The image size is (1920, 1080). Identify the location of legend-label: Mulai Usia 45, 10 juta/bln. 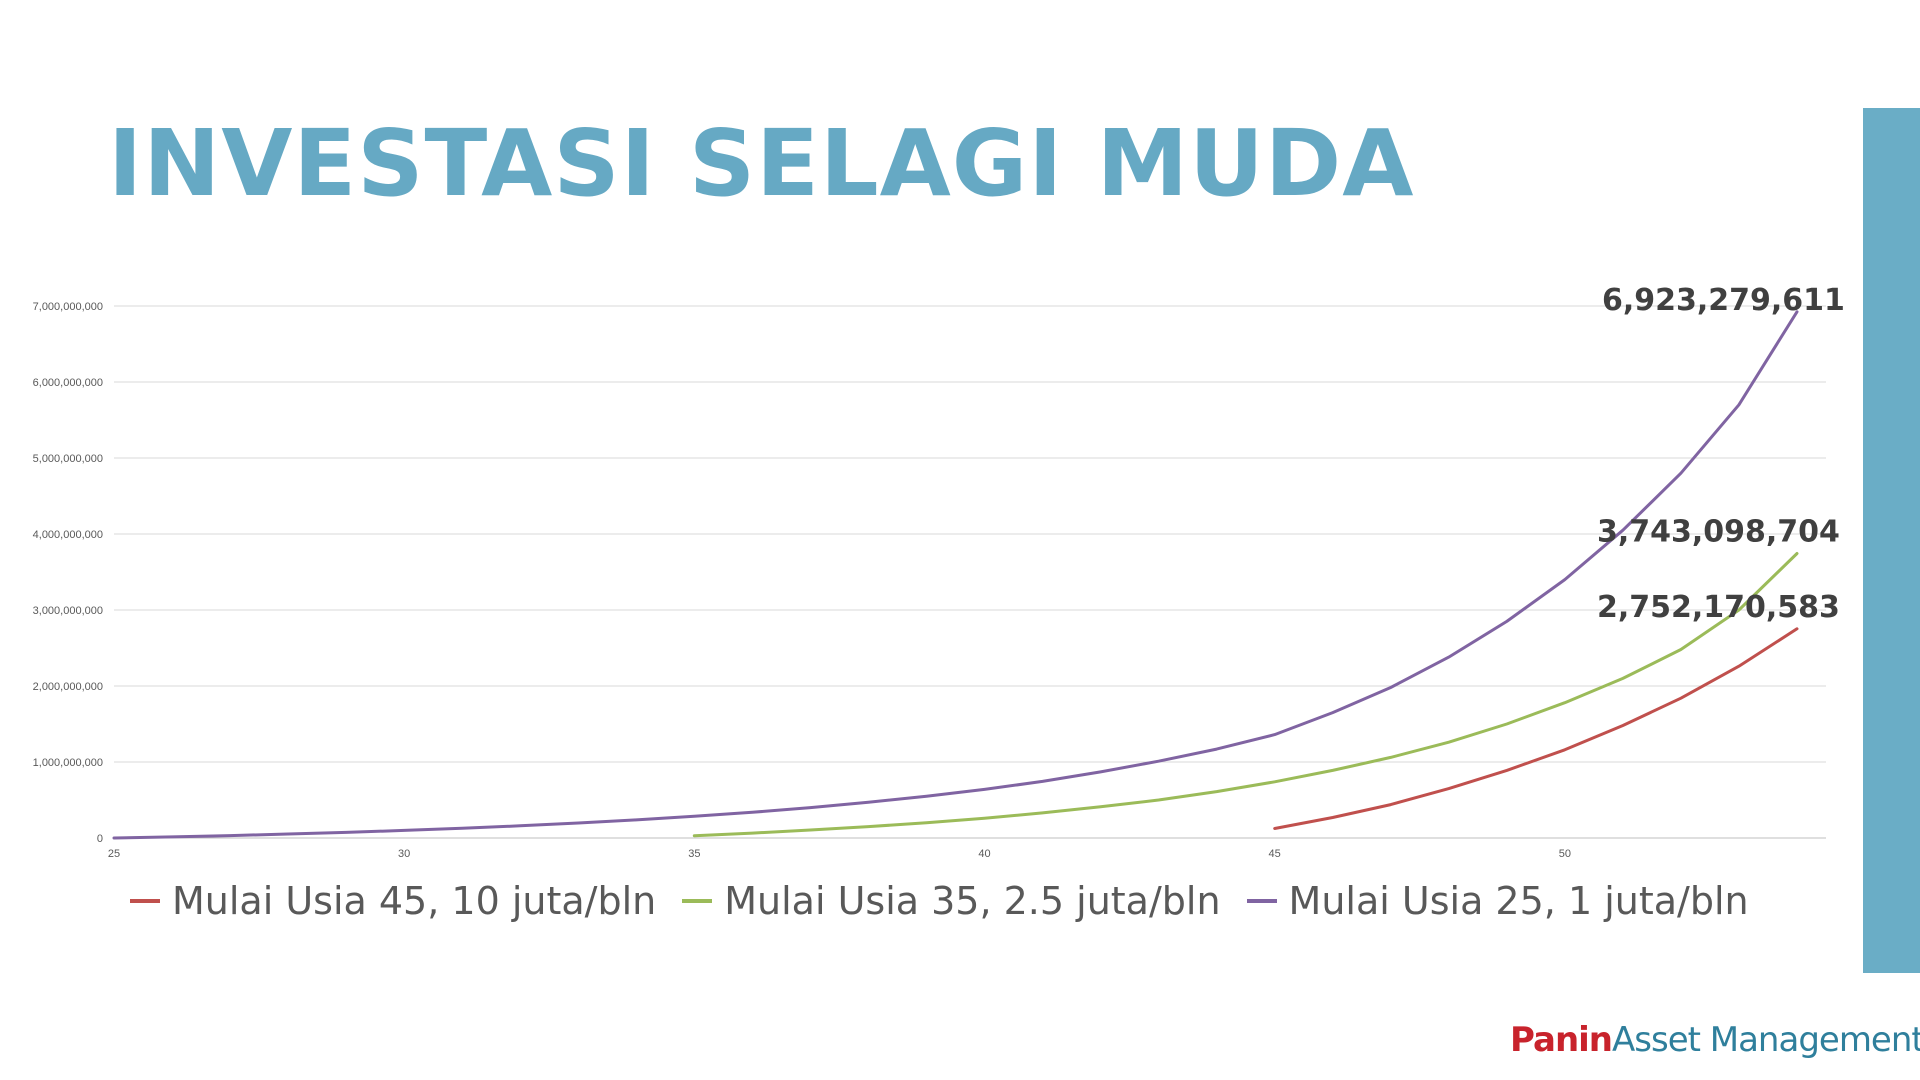
(414, 901).